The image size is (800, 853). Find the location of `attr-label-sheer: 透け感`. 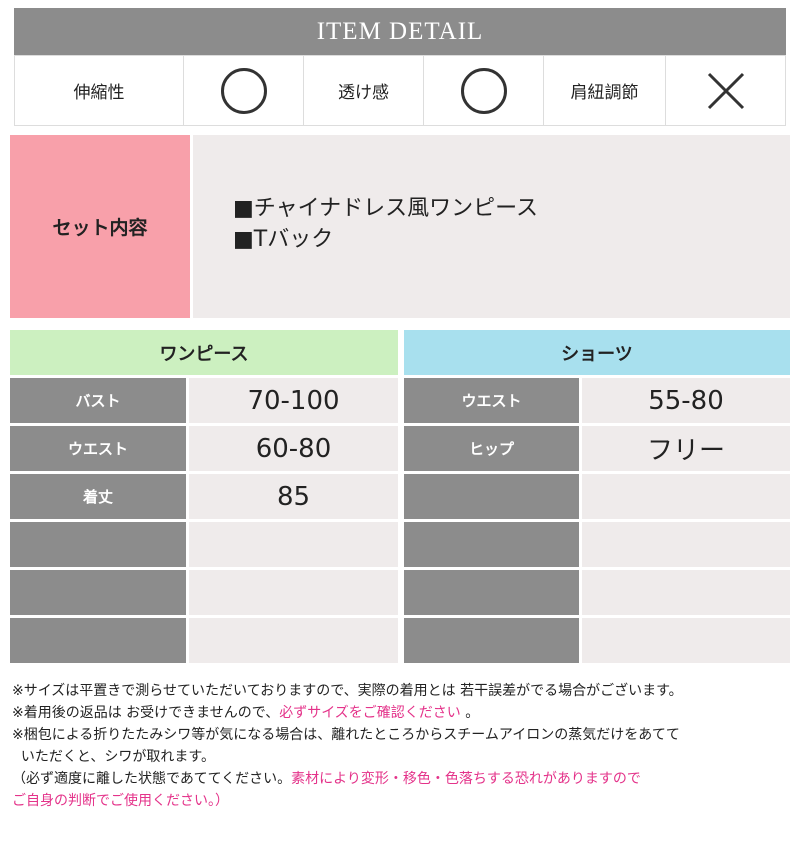

attr-label-sheer: 透け感 is located at coordinates (364, 90).